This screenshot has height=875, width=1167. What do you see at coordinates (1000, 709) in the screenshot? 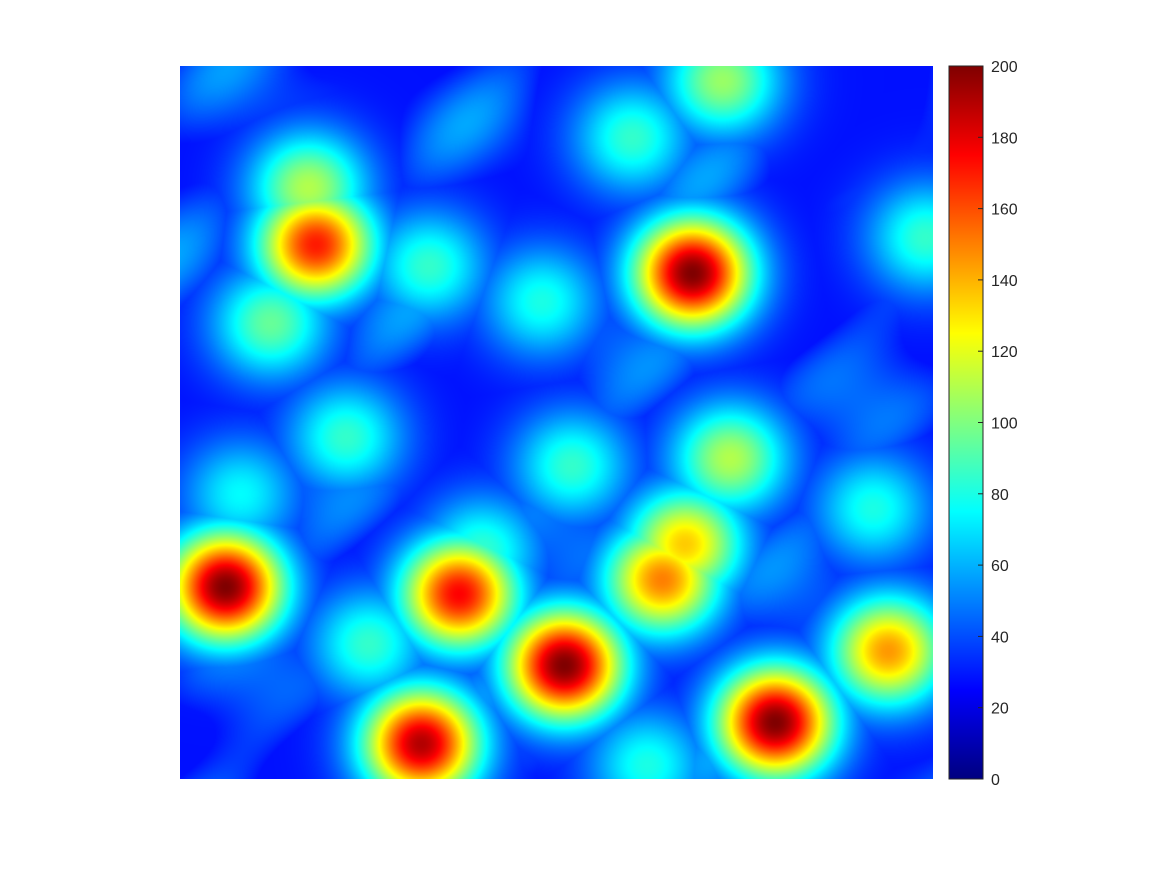
I see `colorbar-tick-label: 20` at bounding box center [1000, 709].